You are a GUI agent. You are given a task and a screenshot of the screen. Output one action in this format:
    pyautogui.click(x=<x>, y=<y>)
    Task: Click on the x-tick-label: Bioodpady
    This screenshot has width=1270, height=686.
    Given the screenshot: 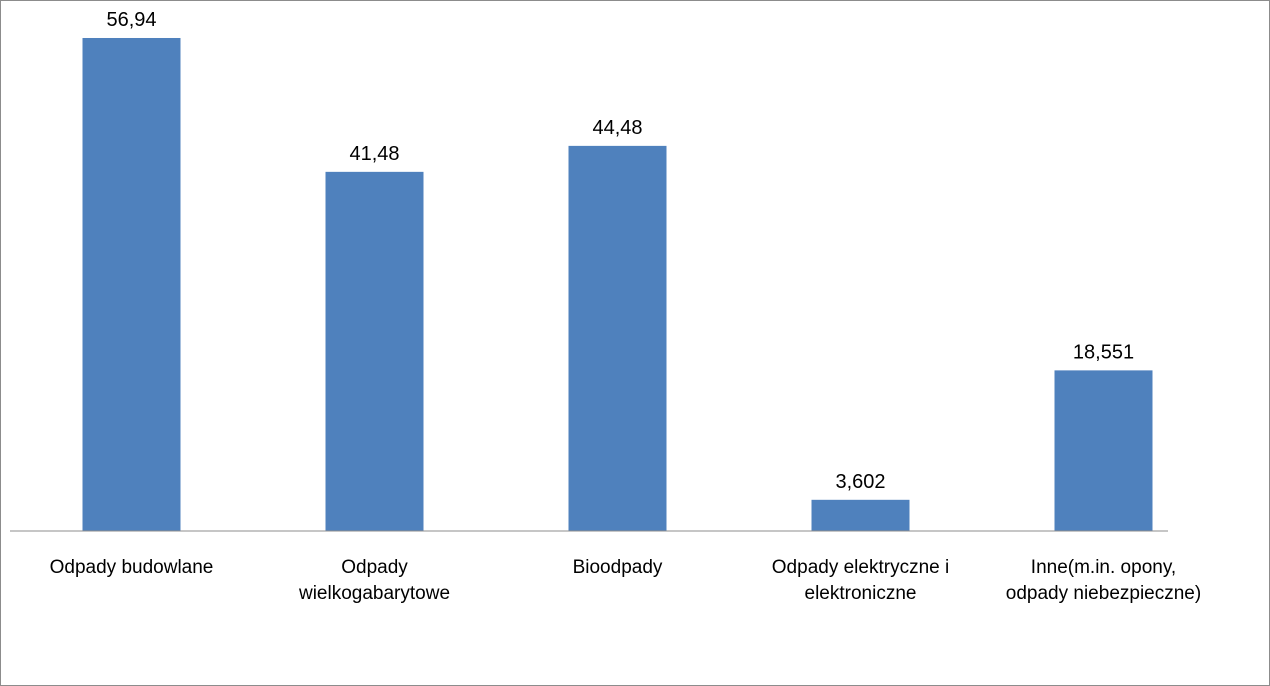 What is the action you would take?
    pyautogui.click(x=617, y=567)
    